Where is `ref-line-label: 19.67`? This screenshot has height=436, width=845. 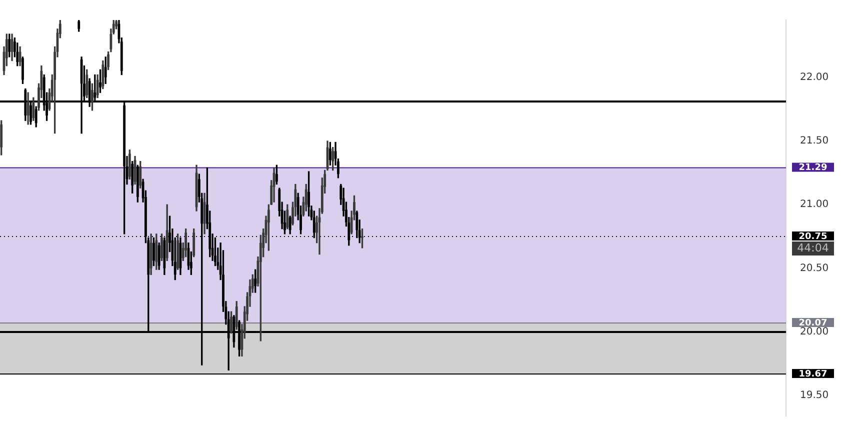 ref-line-label: 19.67 is located at coordinates (813, 374).